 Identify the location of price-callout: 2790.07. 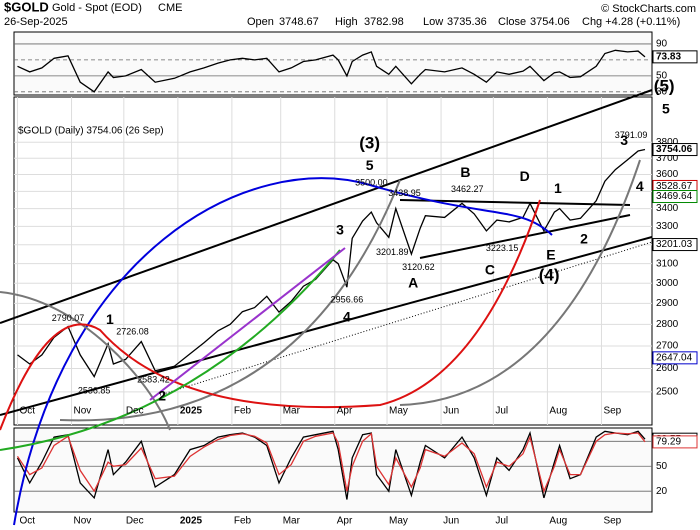
(68, 318).